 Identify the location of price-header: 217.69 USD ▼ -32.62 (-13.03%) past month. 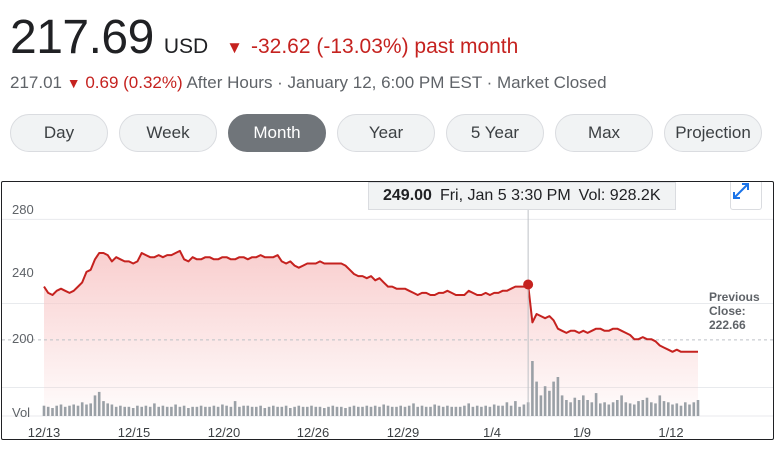
(264, 38).